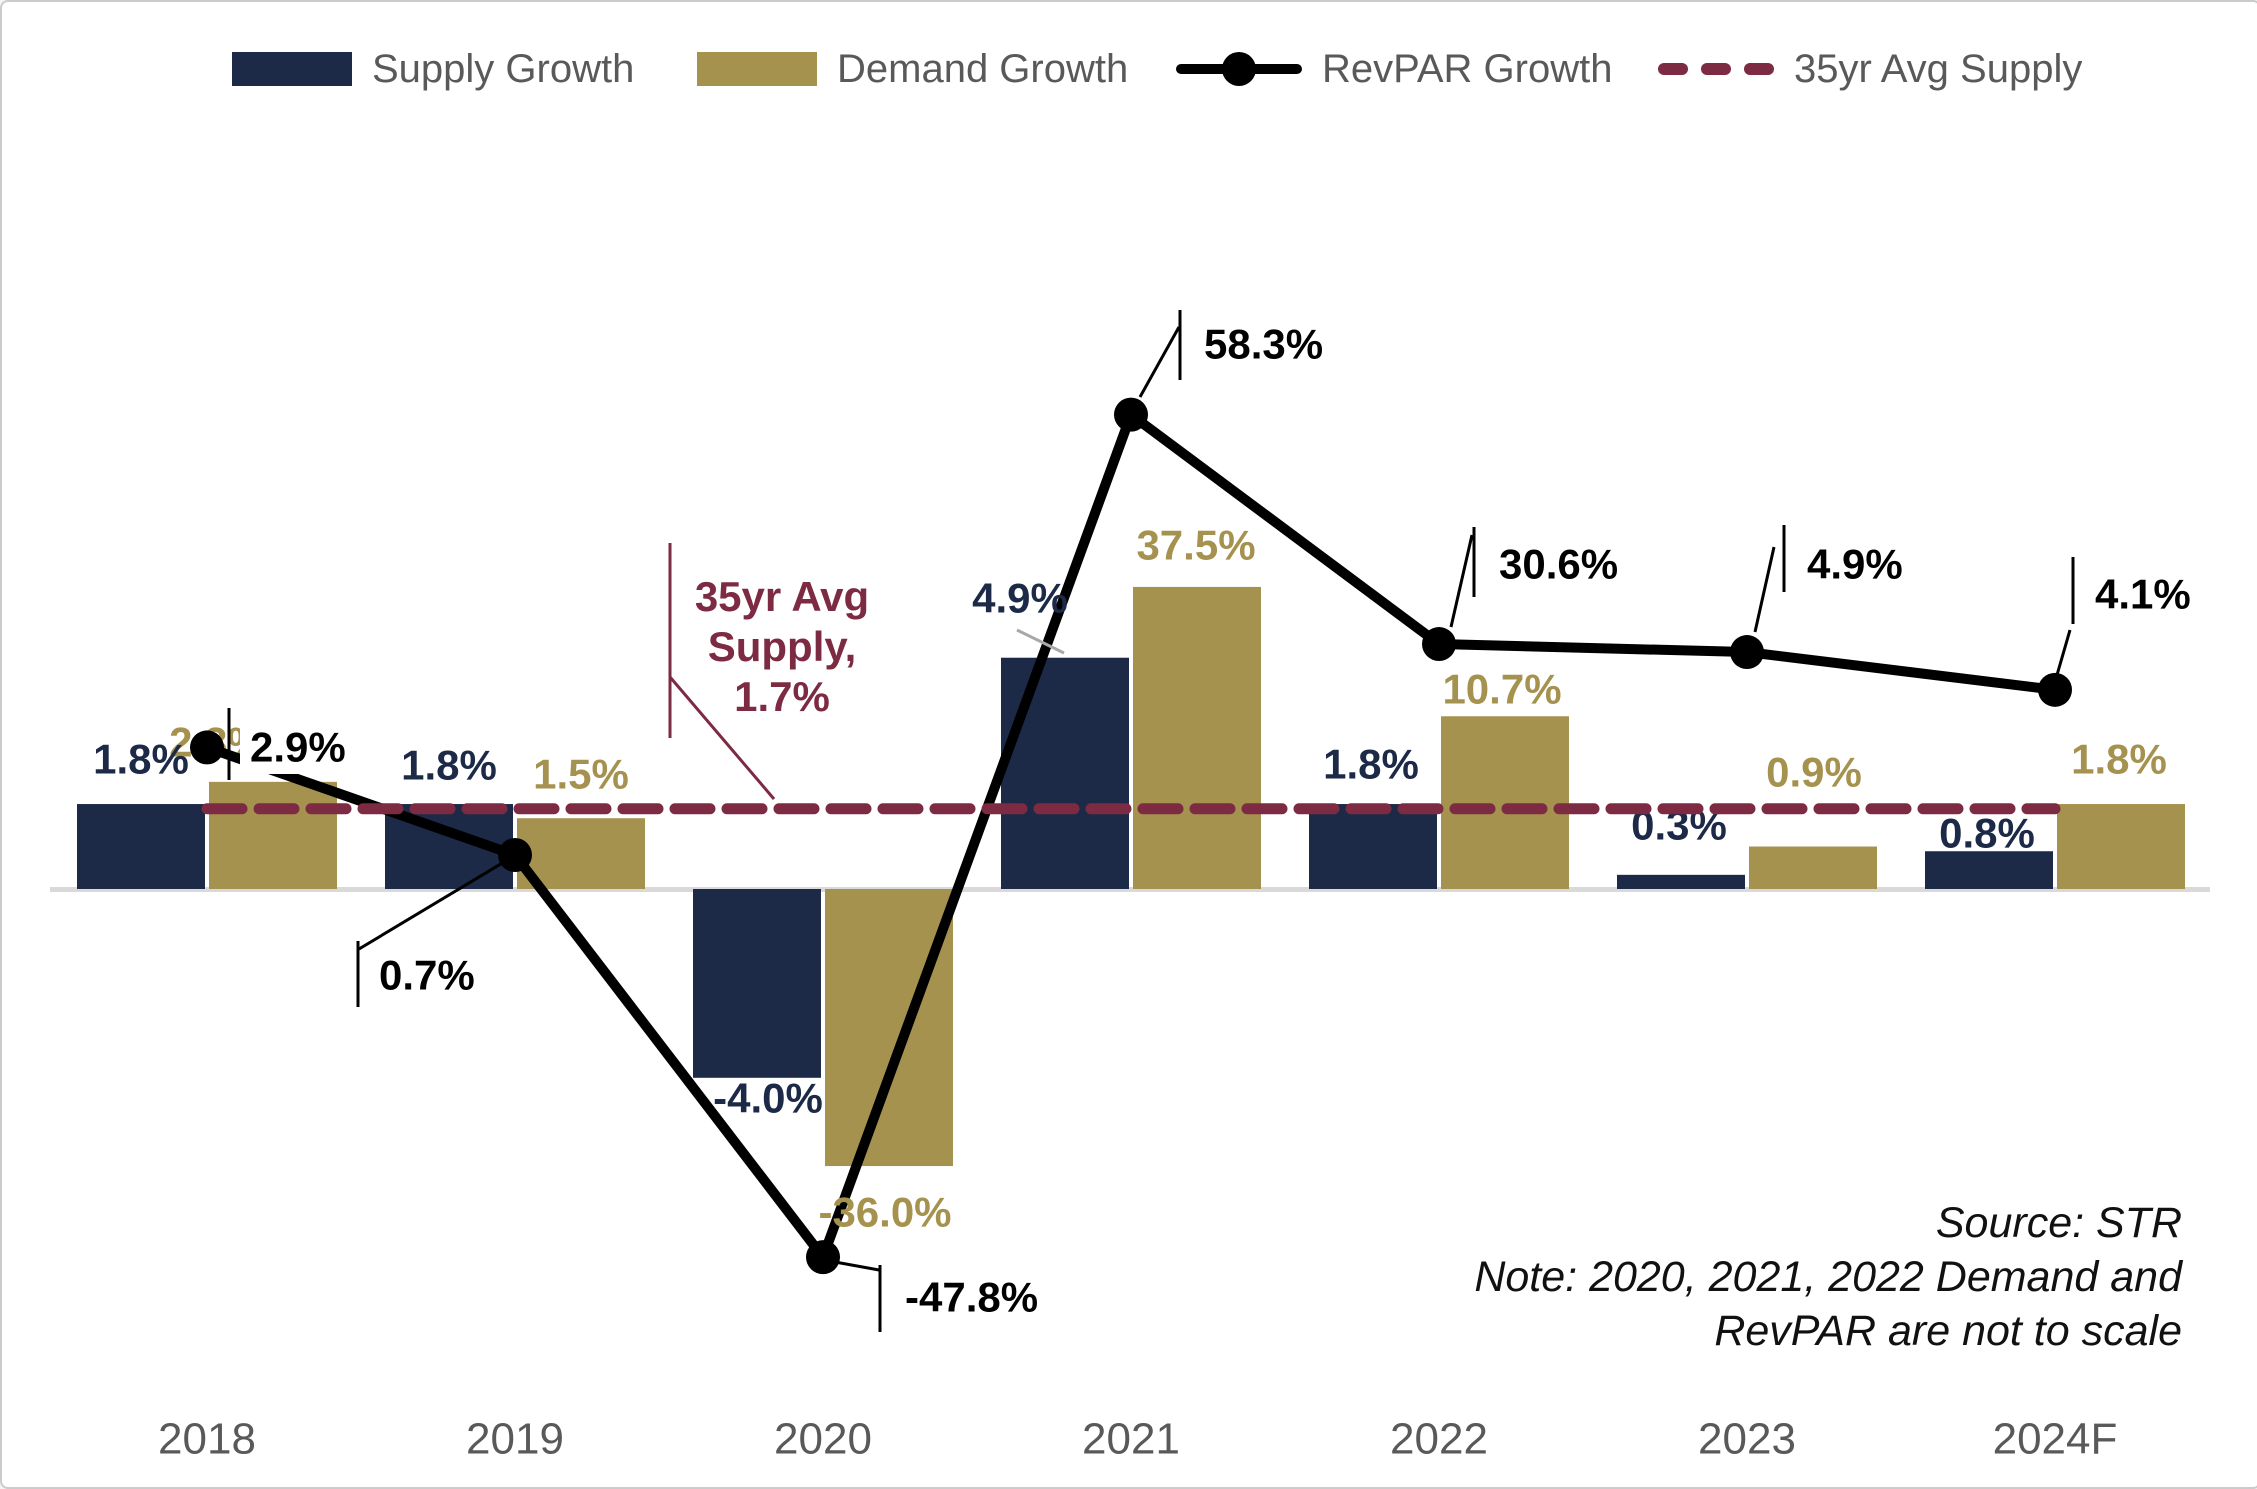 The width and height of the screenshot is (2257, 1489). What do you see at coordinates (1467, 68) in the screenshot?
I see `legend-label-revpar: RevPAR Growth` at bounding box center [1467, 68].